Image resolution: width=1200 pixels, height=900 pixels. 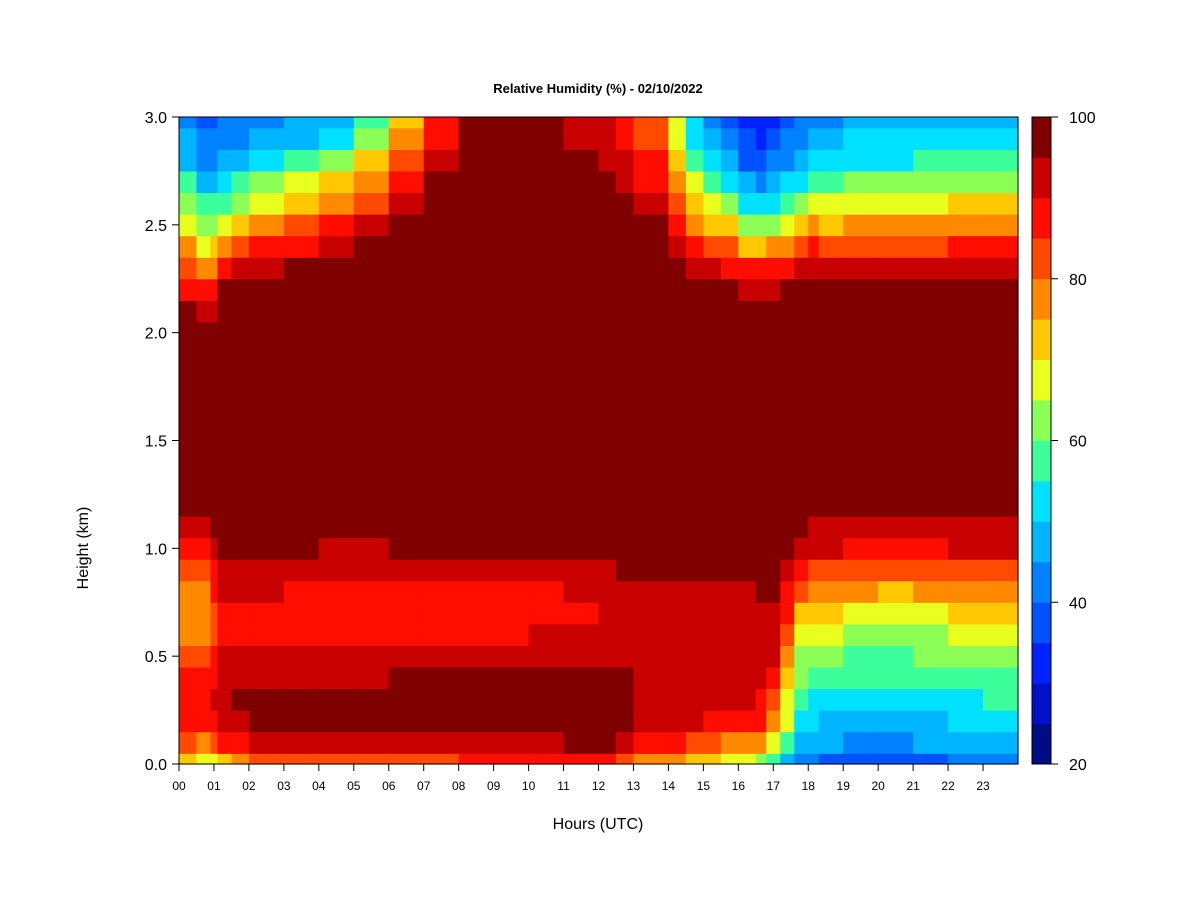 I want to click on x-tick-label: 18, so click(x=809, y=786).